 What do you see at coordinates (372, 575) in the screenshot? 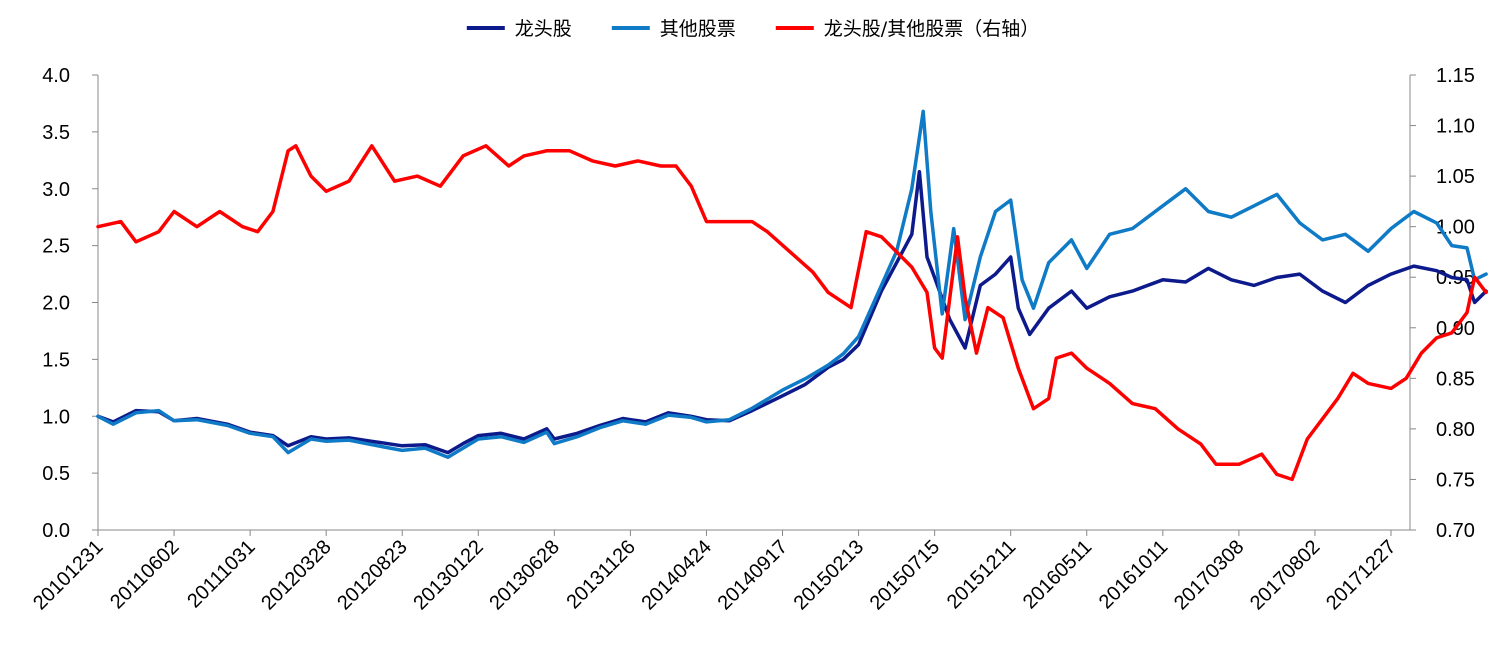
I see `x-tick-label: 20120823` at bounding box center [372, 575].